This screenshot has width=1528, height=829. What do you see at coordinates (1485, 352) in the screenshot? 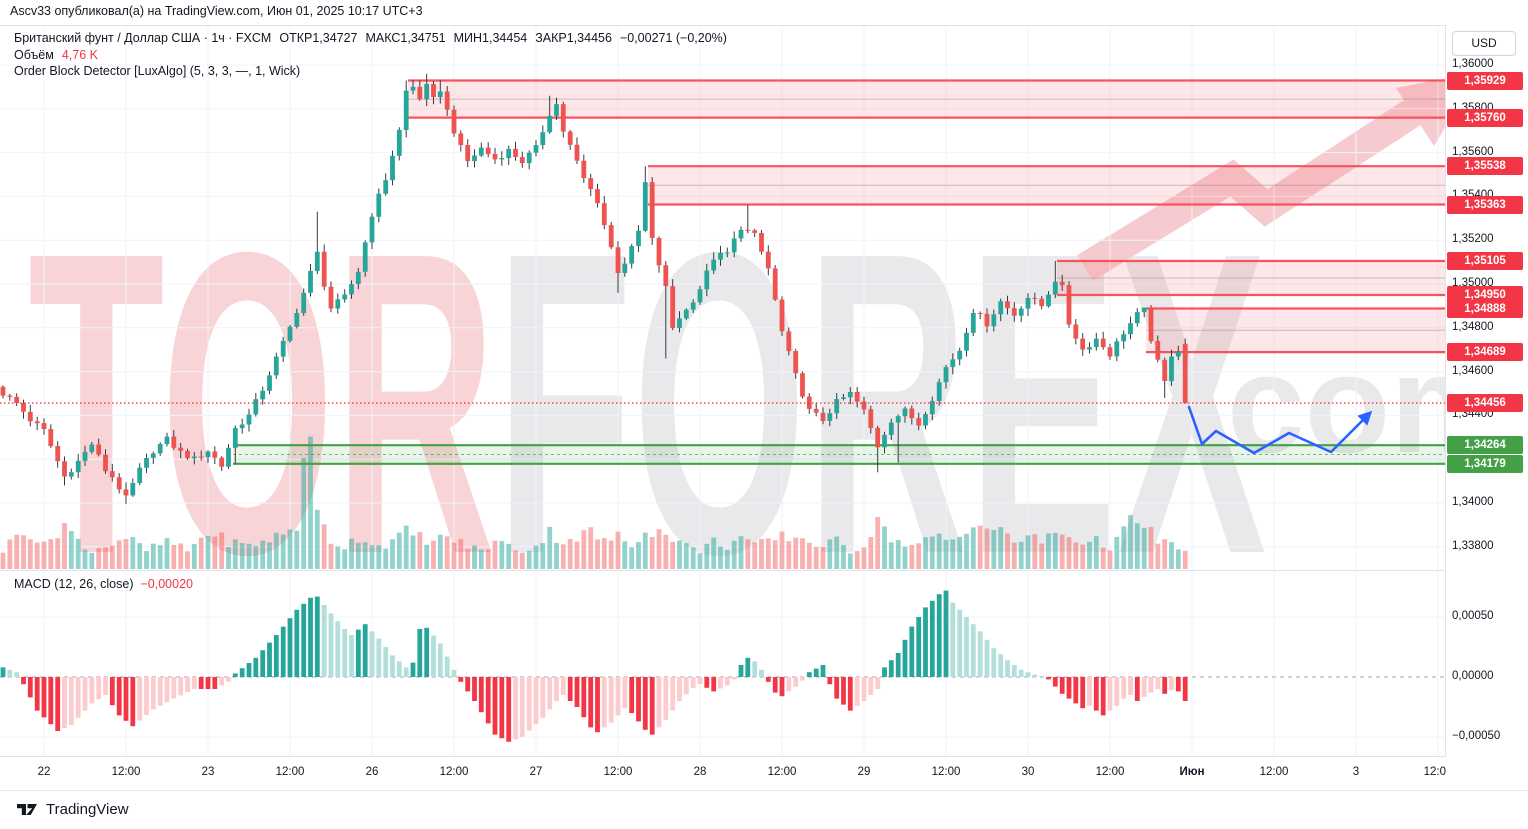
I see `bearish-level-badge: 1,34689` at bounding box center [1485, 352].